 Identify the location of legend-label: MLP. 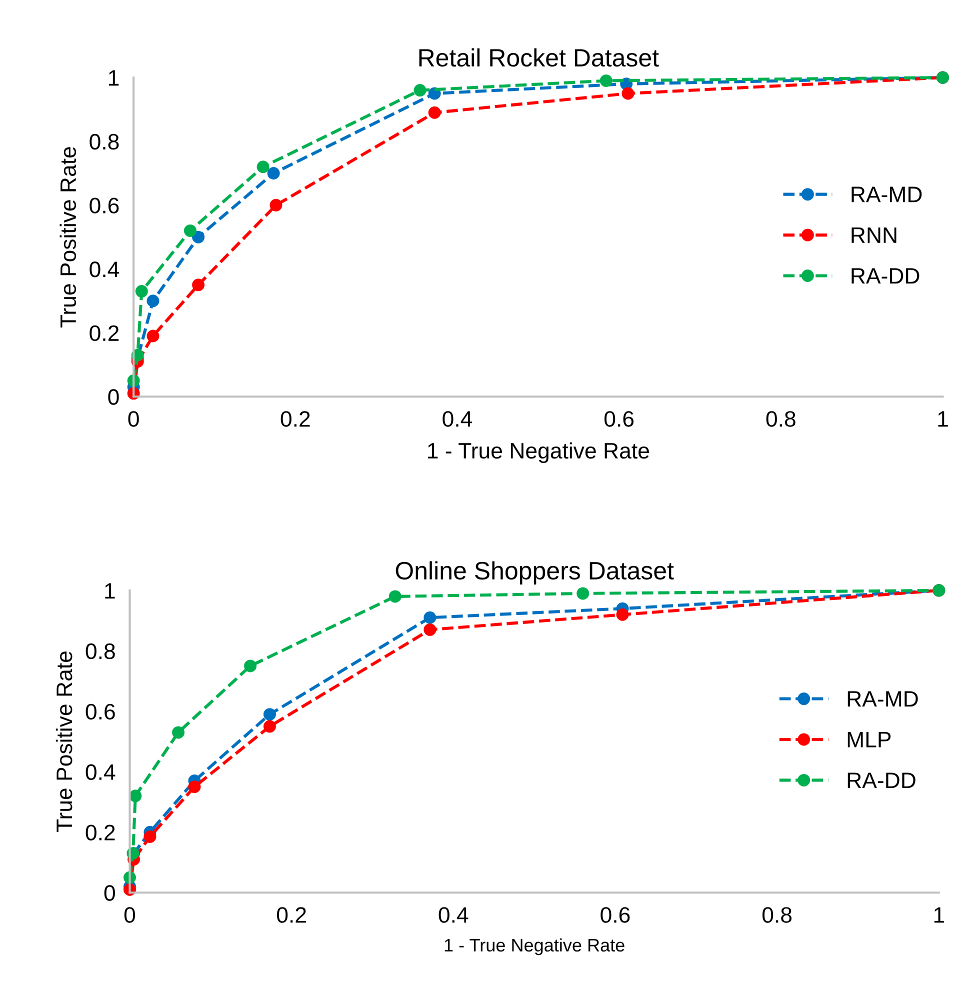
(869, 740).